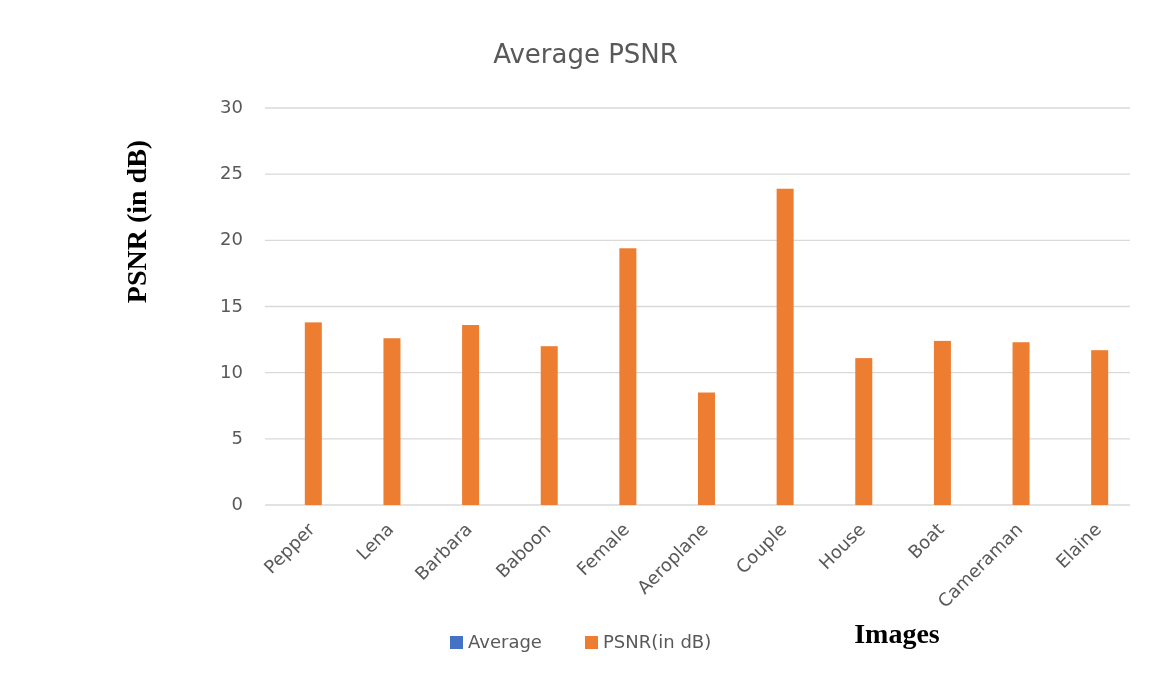  Describe the element at coordinates (231, 239) in the screenshot. I see `y-tick-label: 20` at that location.